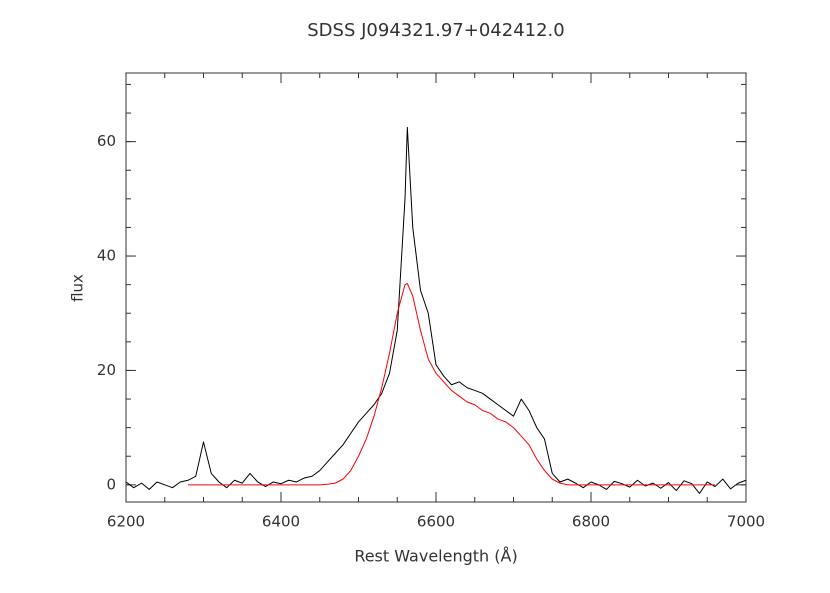 This screenshot has width=830, height=593. I want to click on x-tick-label: 6200, so click(126, 522).